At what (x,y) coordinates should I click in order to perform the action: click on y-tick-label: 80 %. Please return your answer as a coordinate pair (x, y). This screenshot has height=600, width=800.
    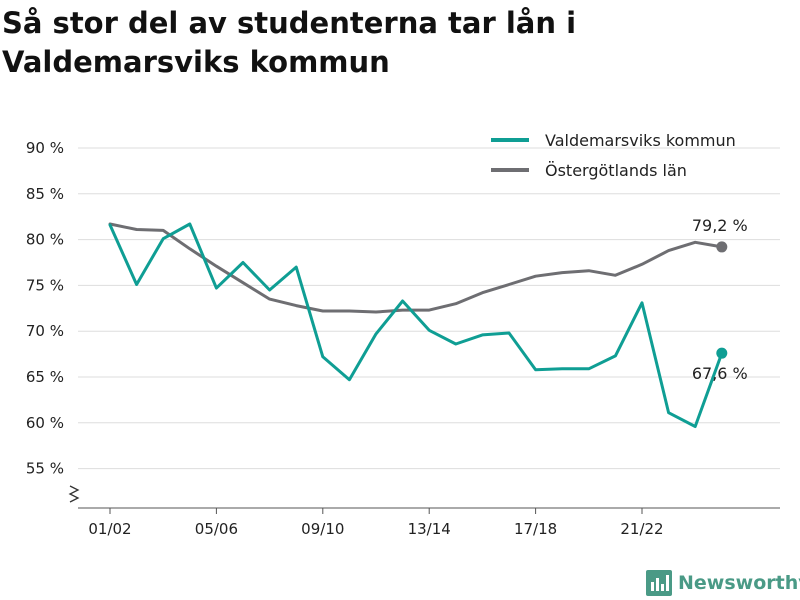
    Looking at the image, I should click on (45, 240).